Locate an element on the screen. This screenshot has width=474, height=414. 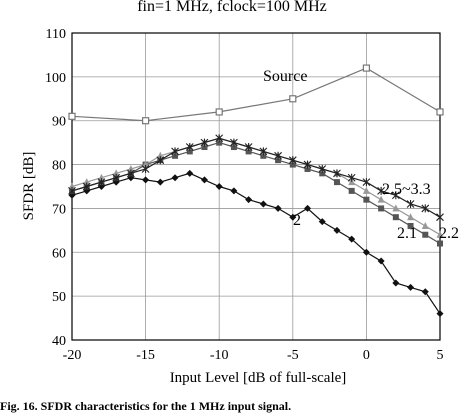
series-line is located at coordinates (256, 94).